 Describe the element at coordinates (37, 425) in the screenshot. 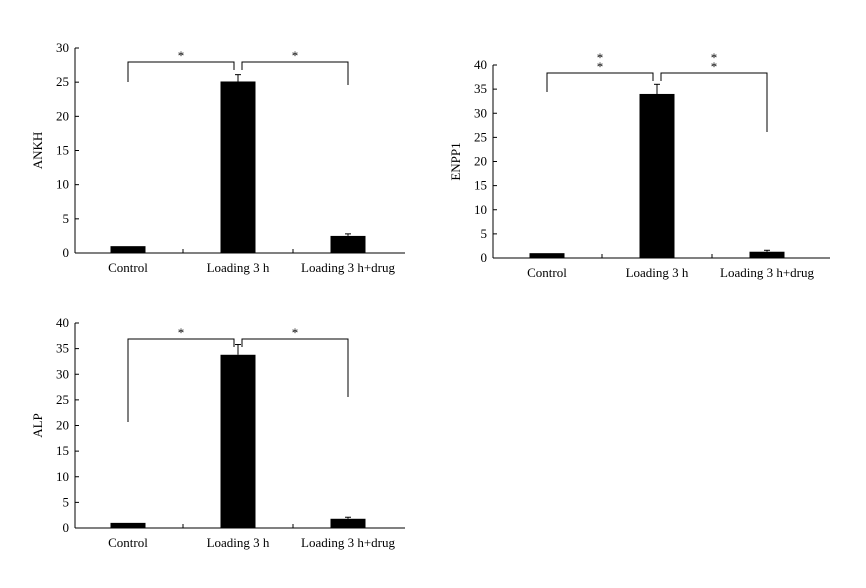

I see `y-axis-label: ALP` at that location.